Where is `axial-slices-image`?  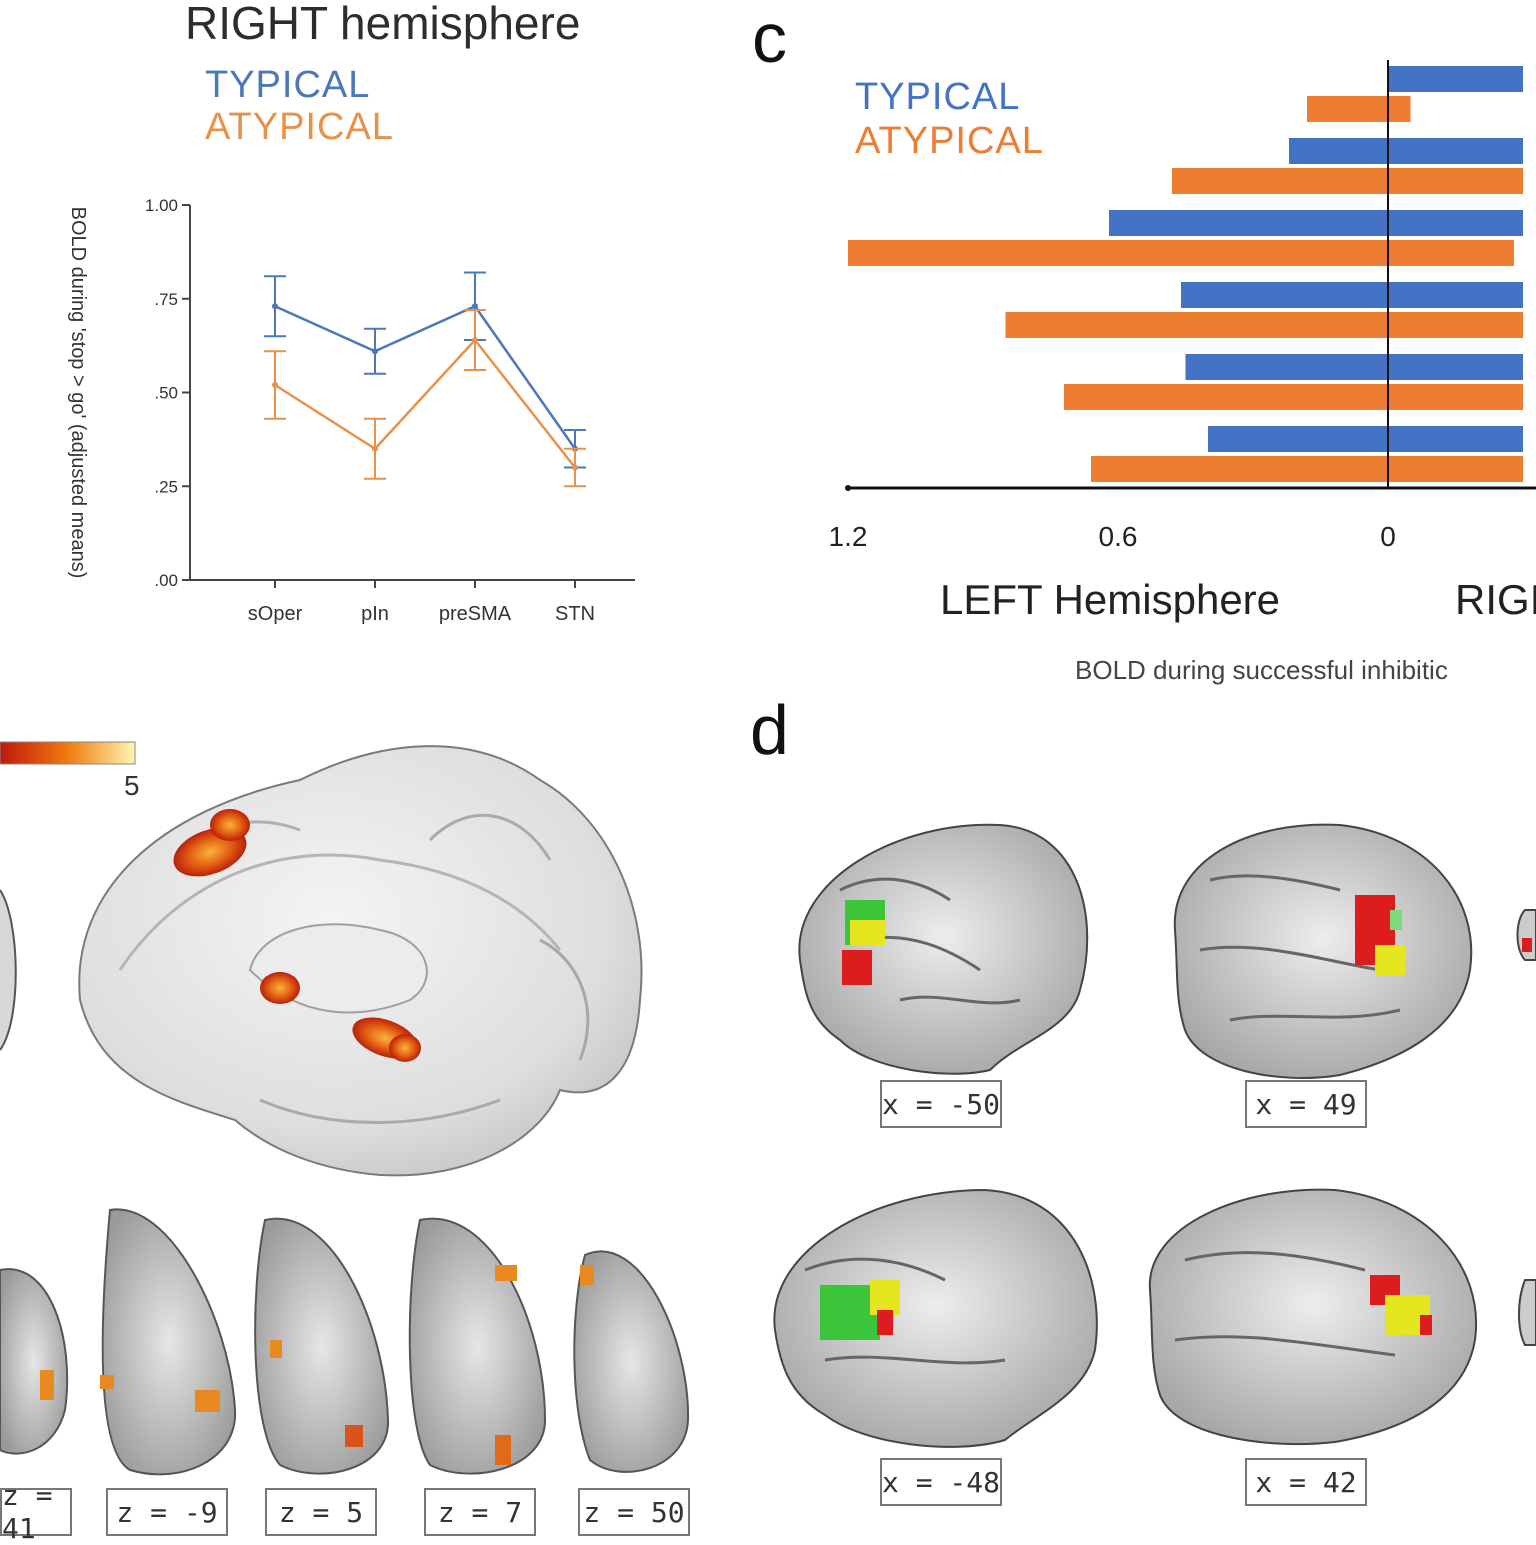 axial-slices-image is located at coordinates (345, 1342).